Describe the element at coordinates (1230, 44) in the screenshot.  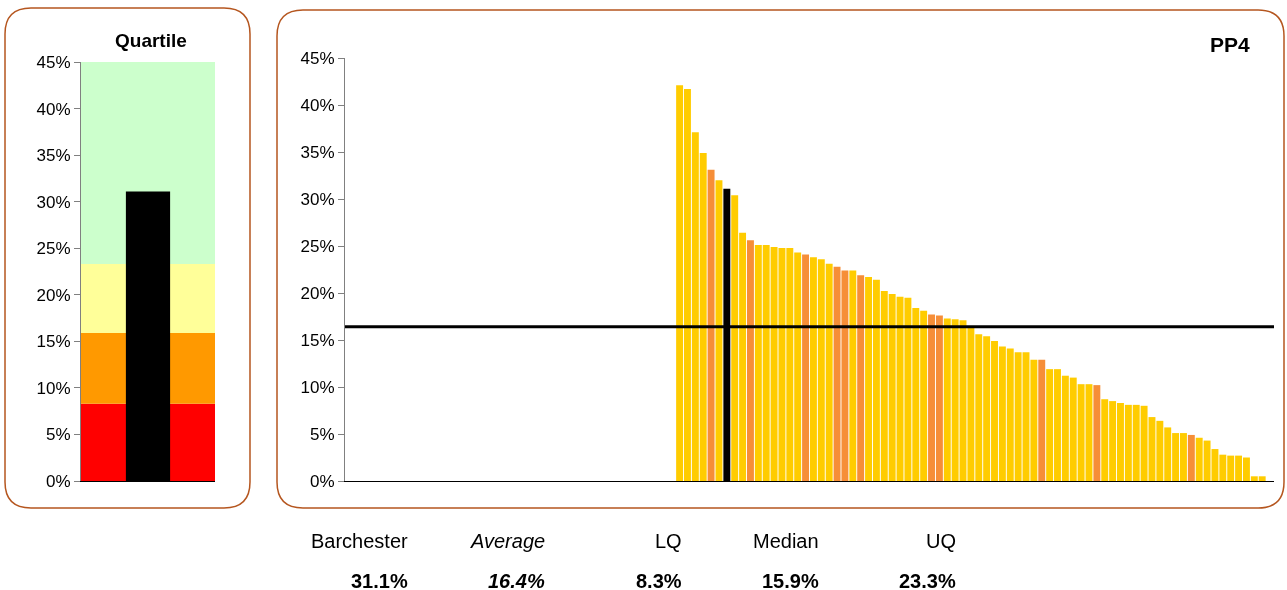
I see `chart-title: PP4` at that location.